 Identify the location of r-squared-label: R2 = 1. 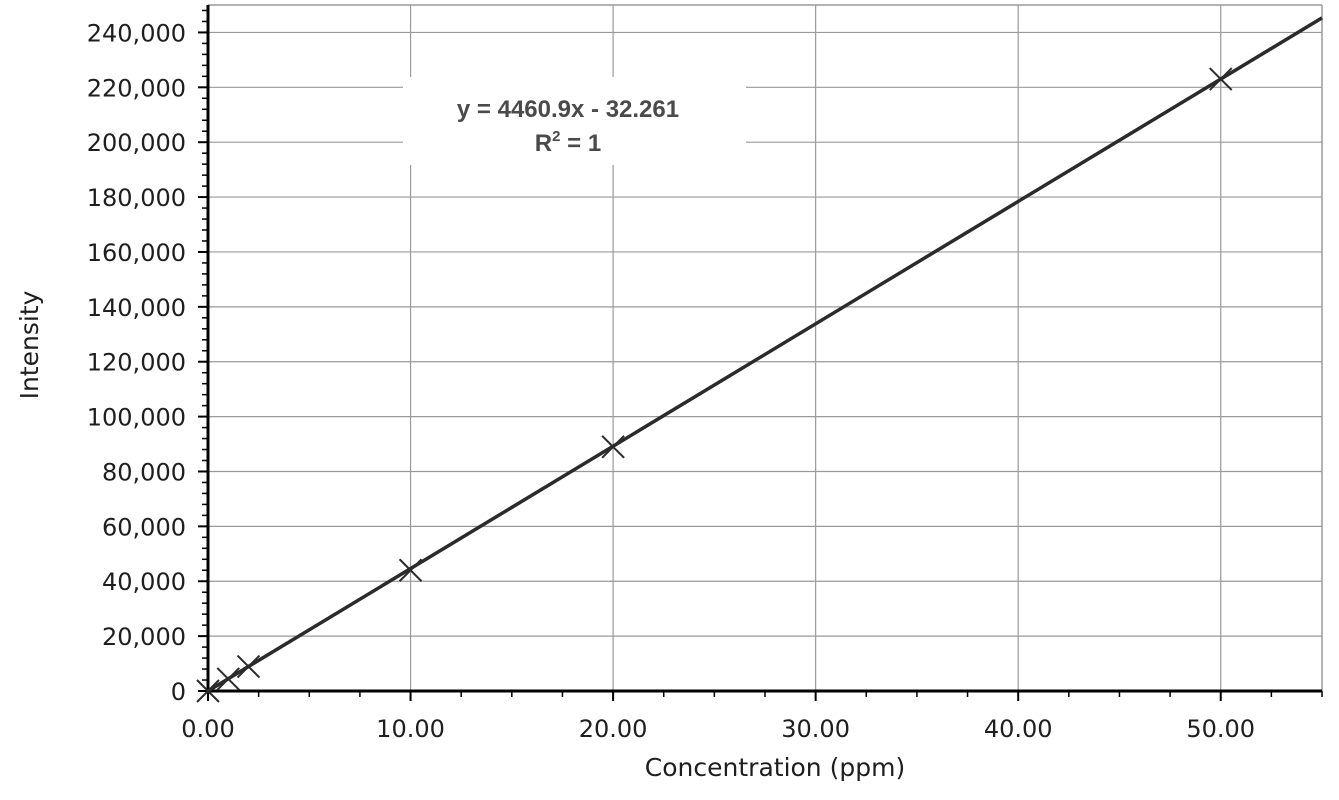
(568, 142).